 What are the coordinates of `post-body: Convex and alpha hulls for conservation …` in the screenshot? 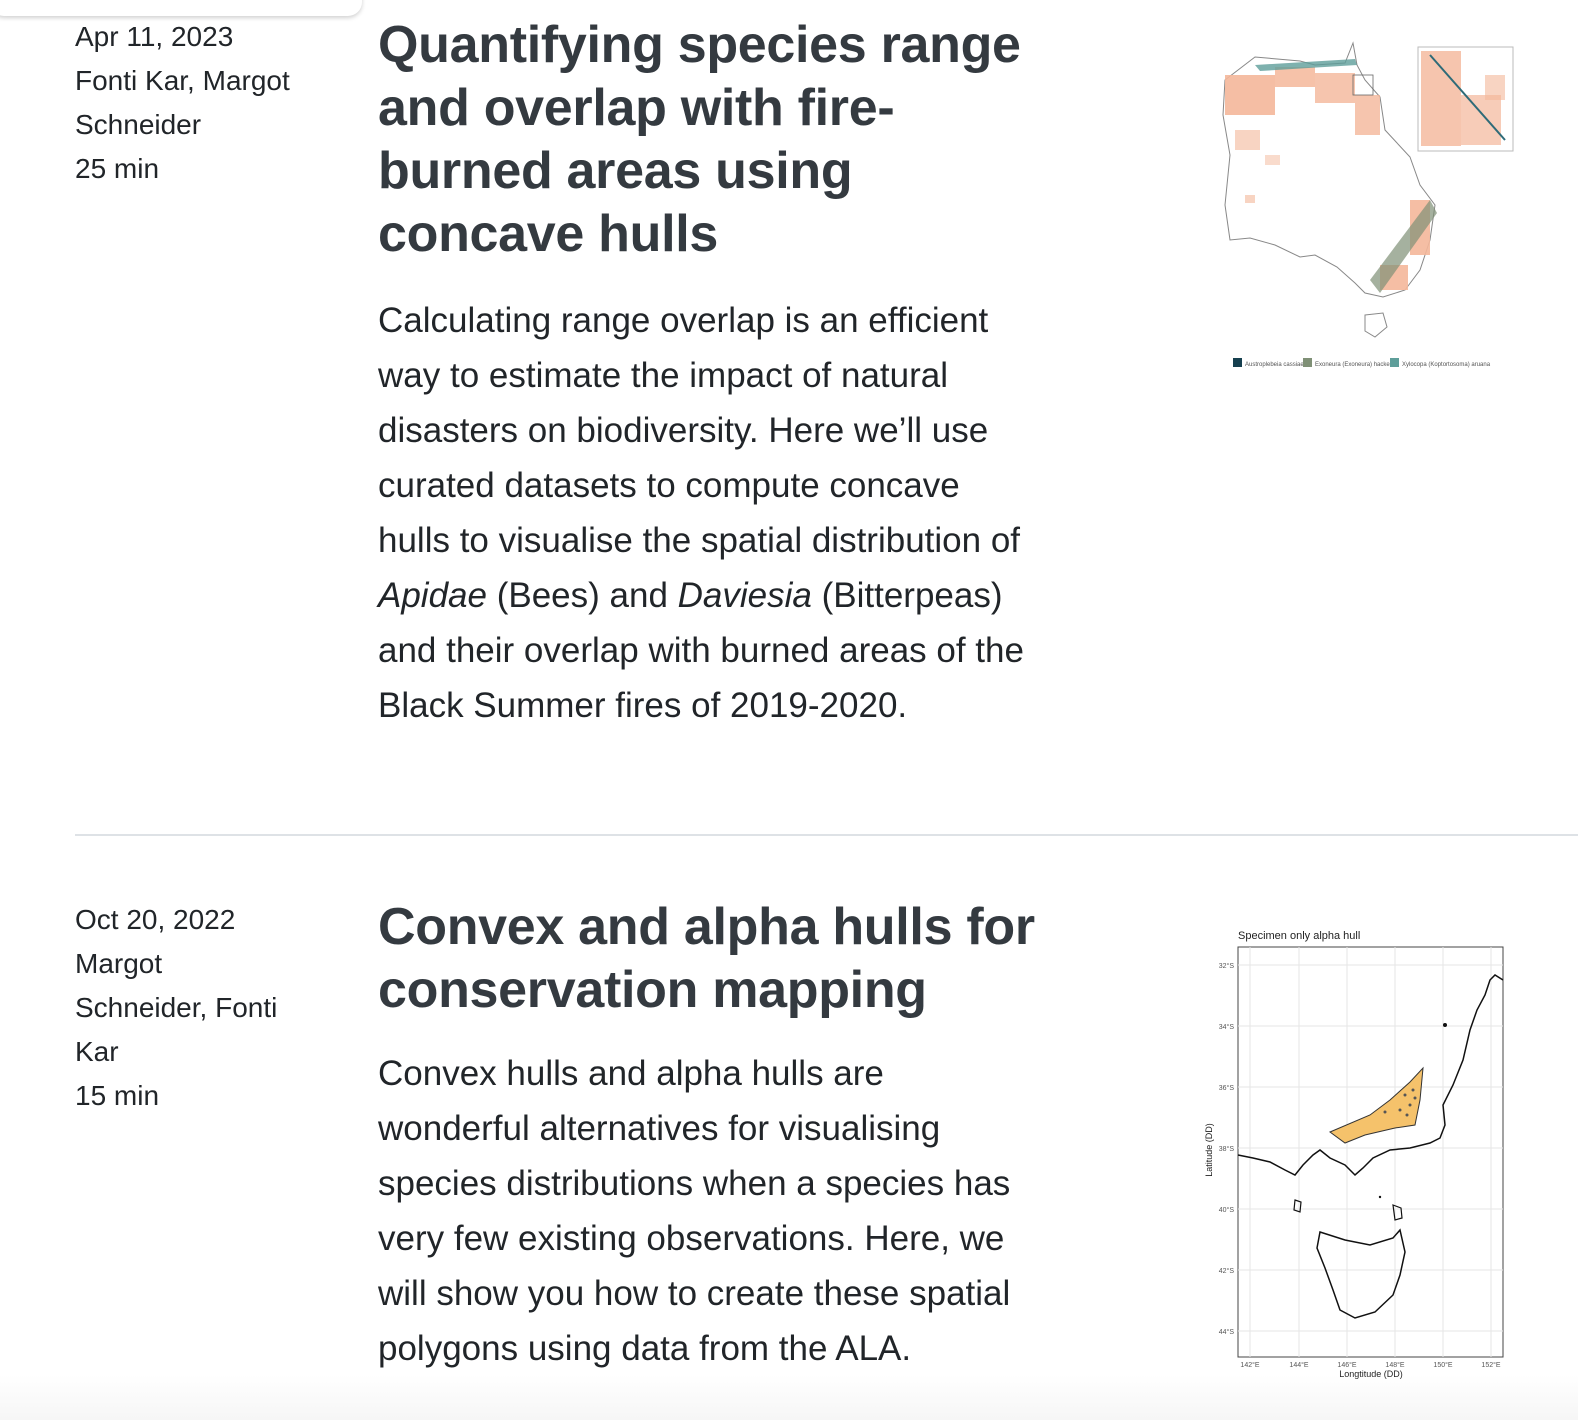 It's located at (718, 1136).